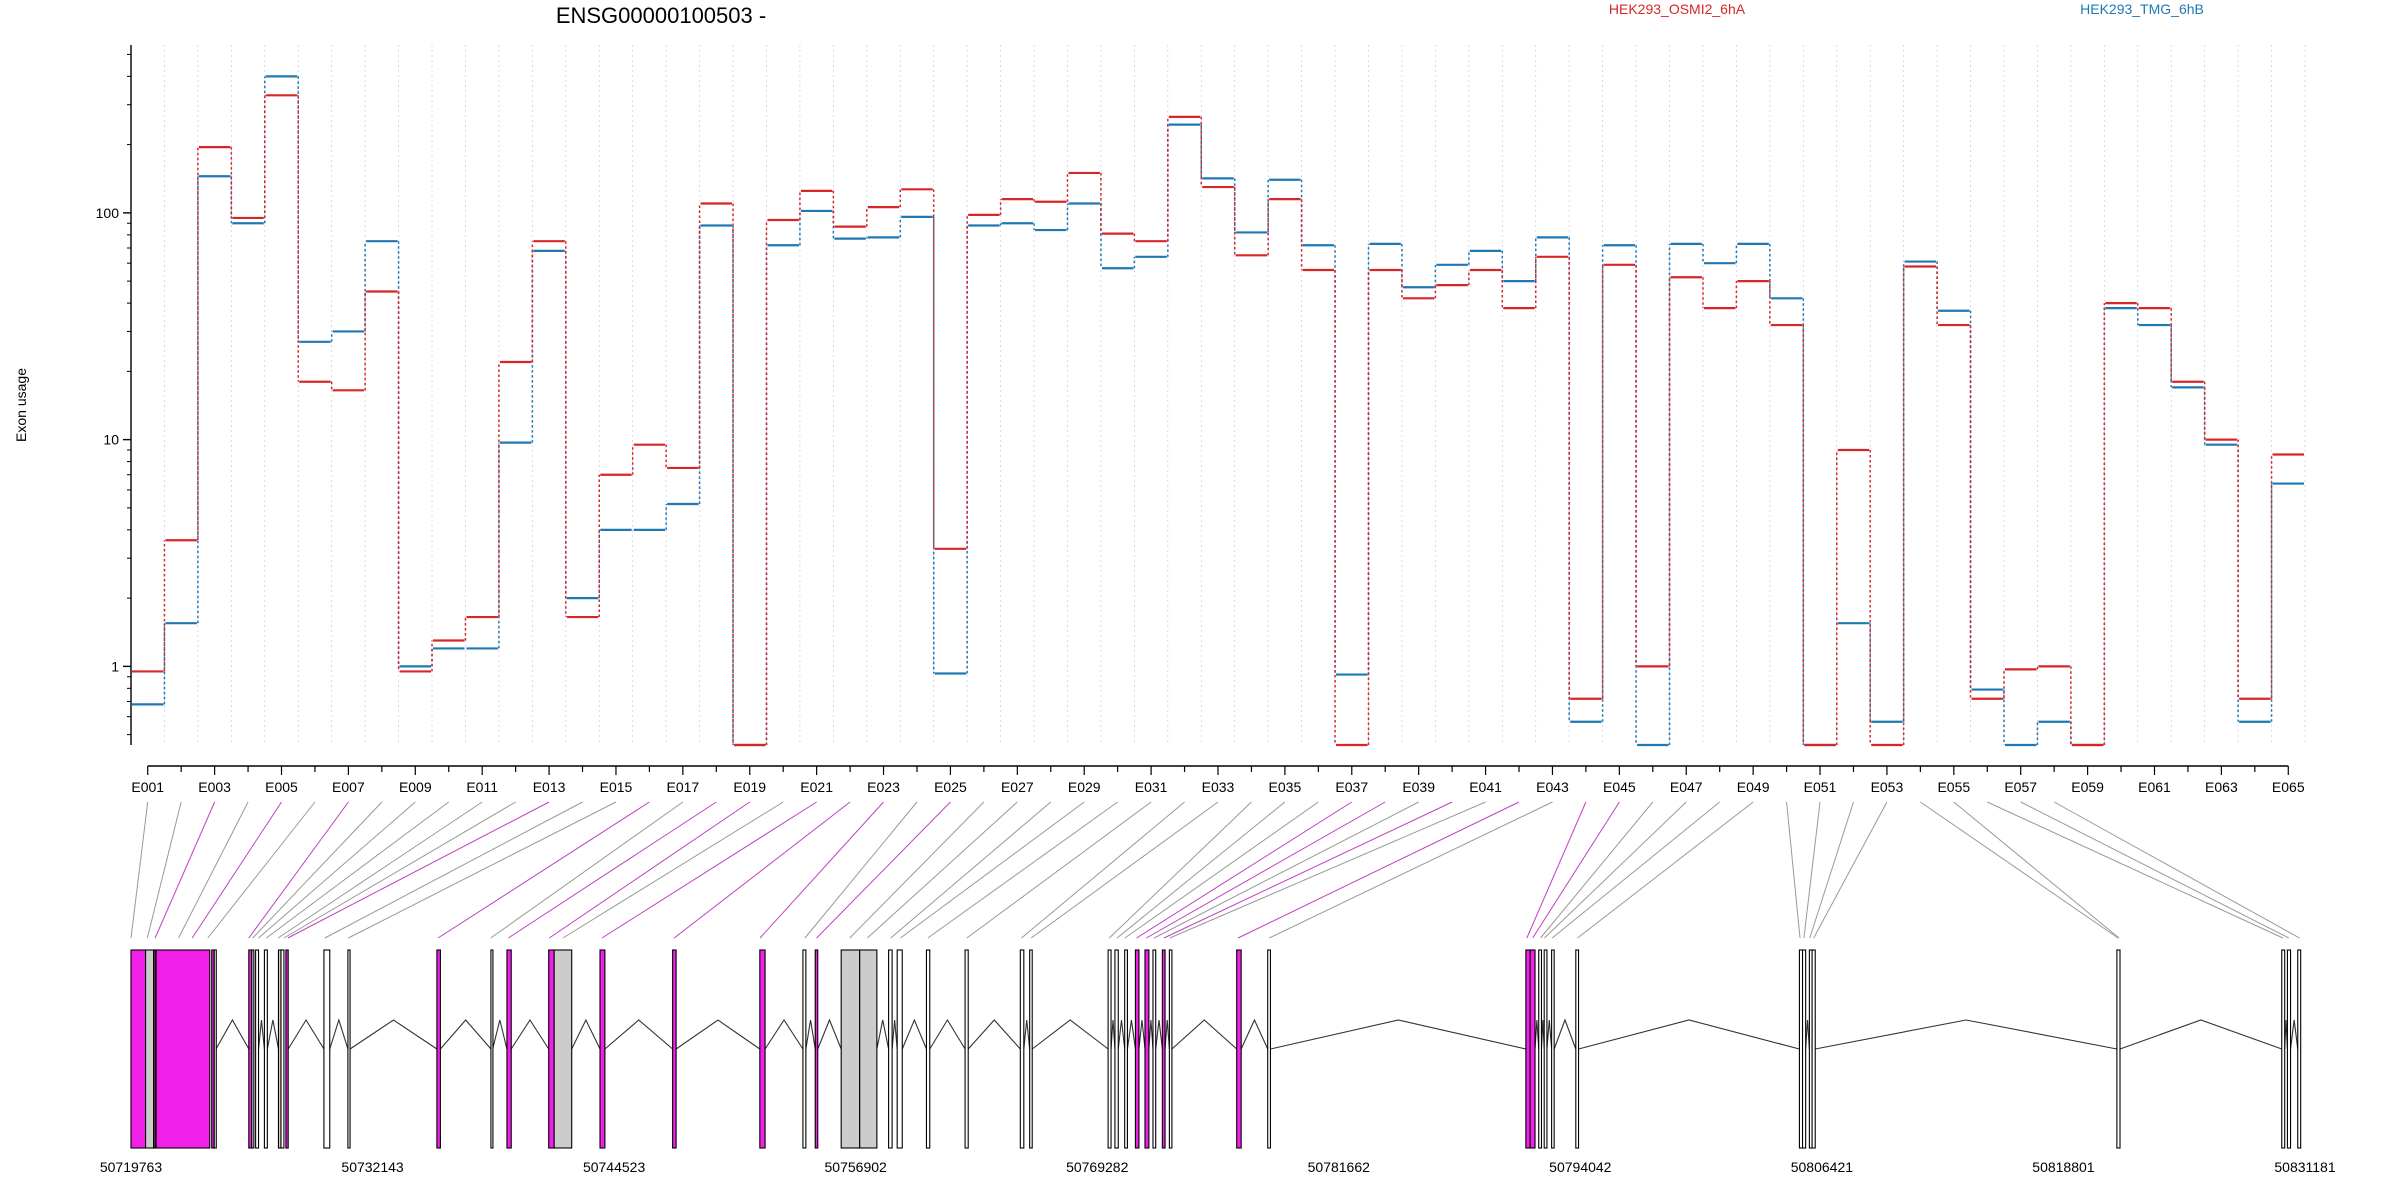 This screenshot has width=2400, height=1200. I want to click on x-tick-label: E001, so click(147, 787).